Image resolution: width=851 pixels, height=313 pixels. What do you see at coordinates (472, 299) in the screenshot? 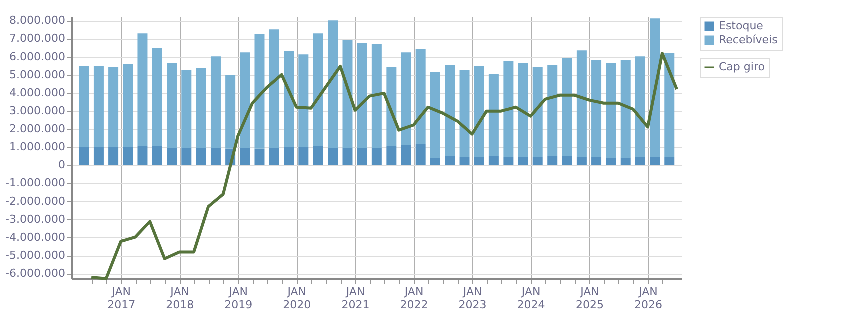
I see `x-tick-label: JAN 2023` at bounding box center [472, 299].